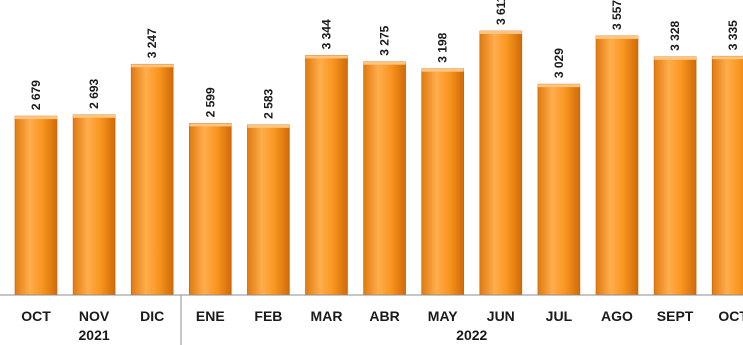 This screenshot has width=743, height=345. What do you see at coordinates (501, 316) in the screenshot?
I see `category-label-8: JUN` at bounding box center [501, 316].